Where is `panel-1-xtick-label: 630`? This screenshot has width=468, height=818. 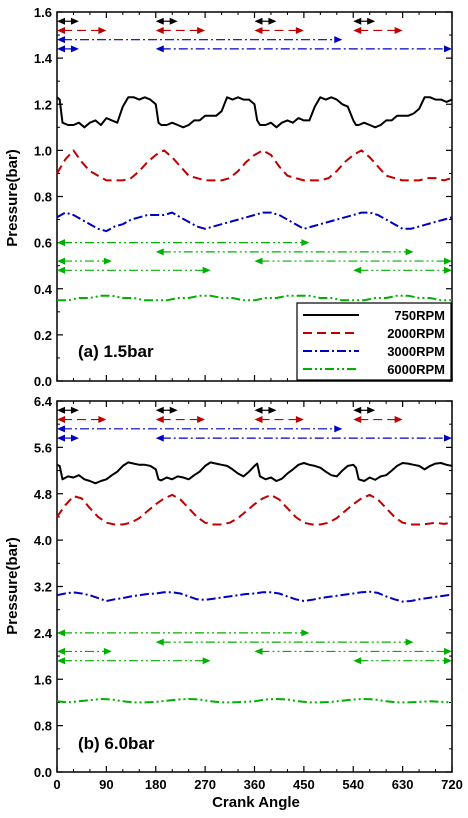
panel-1-xtick-label: 630 is located at coordinates (403, 784).